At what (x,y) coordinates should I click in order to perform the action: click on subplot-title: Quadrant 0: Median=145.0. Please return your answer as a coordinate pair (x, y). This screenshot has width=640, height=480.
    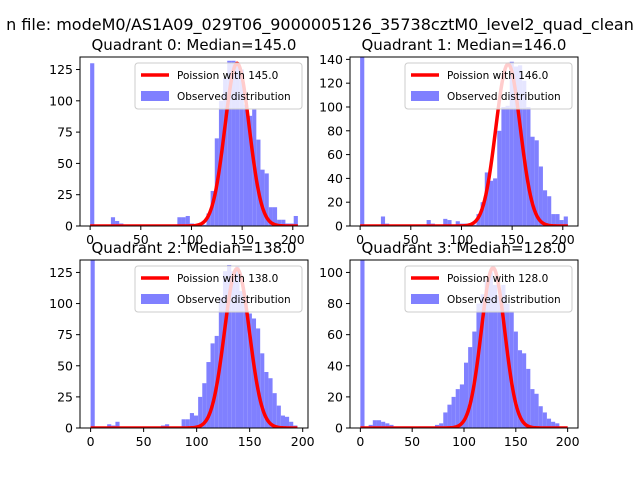
    Looking at the image, I should click on (194, 45).